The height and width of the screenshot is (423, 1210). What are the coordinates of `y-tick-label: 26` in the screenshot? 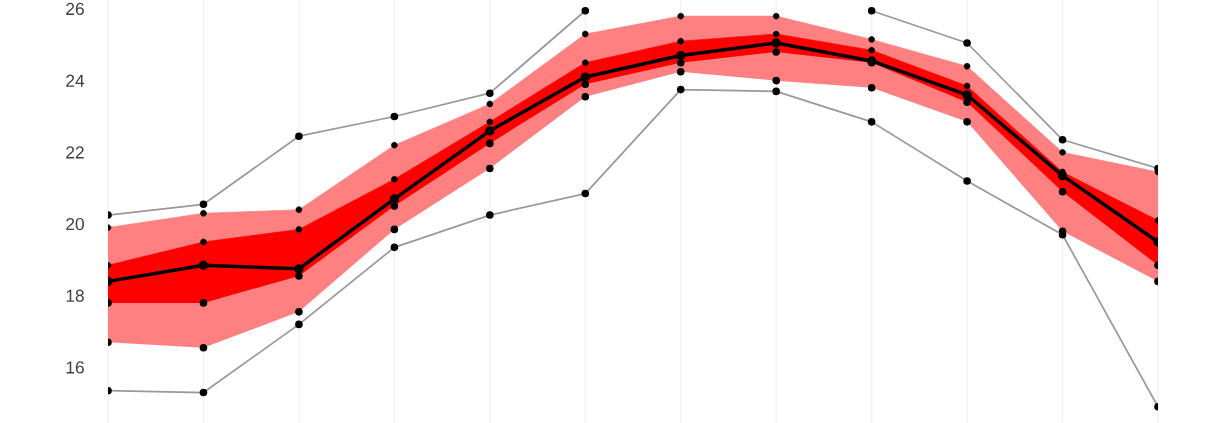 It's located at (75, 9).